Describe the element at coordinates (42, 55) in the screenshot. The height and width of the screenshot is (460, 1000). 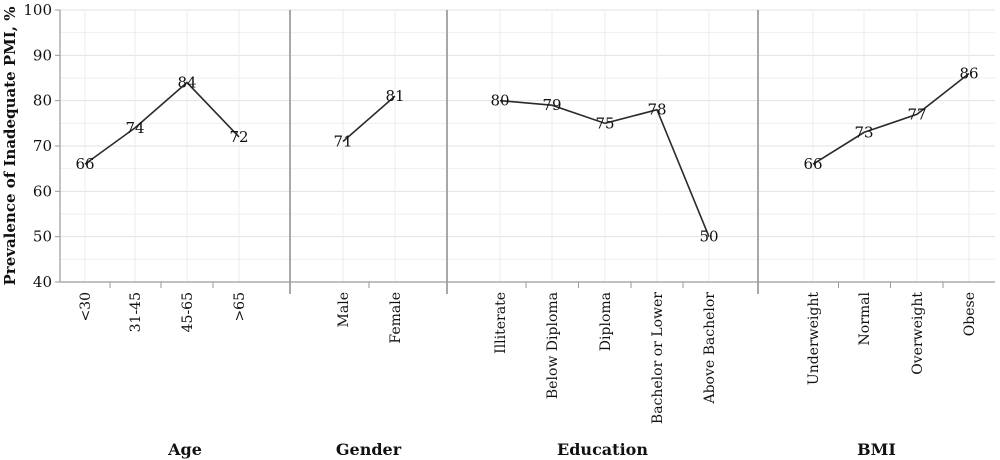
I see `y-tick-label: 90` at that location.